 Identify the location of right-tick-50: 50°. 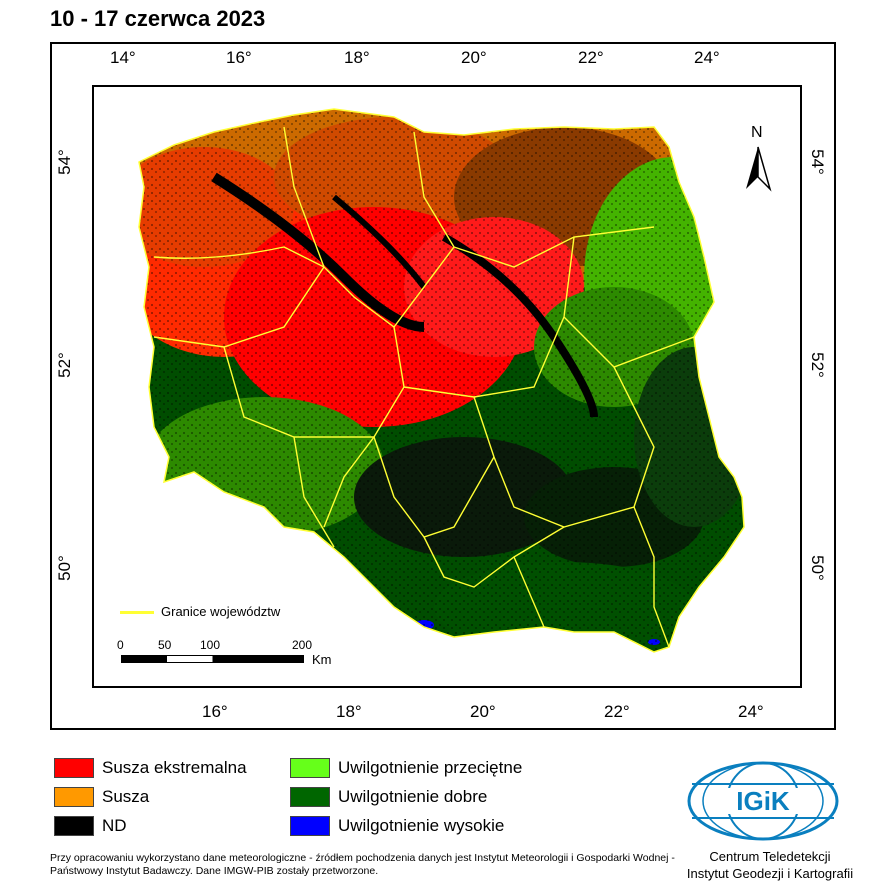
(817, 568).